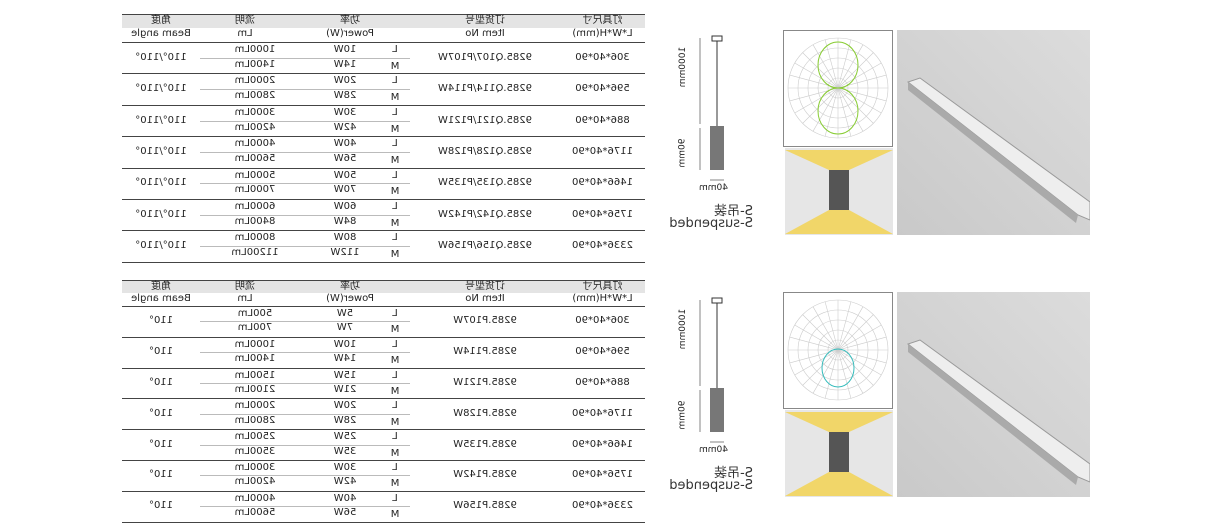  I want to click on cell-item: 9285.P121W, so click(485, 382).